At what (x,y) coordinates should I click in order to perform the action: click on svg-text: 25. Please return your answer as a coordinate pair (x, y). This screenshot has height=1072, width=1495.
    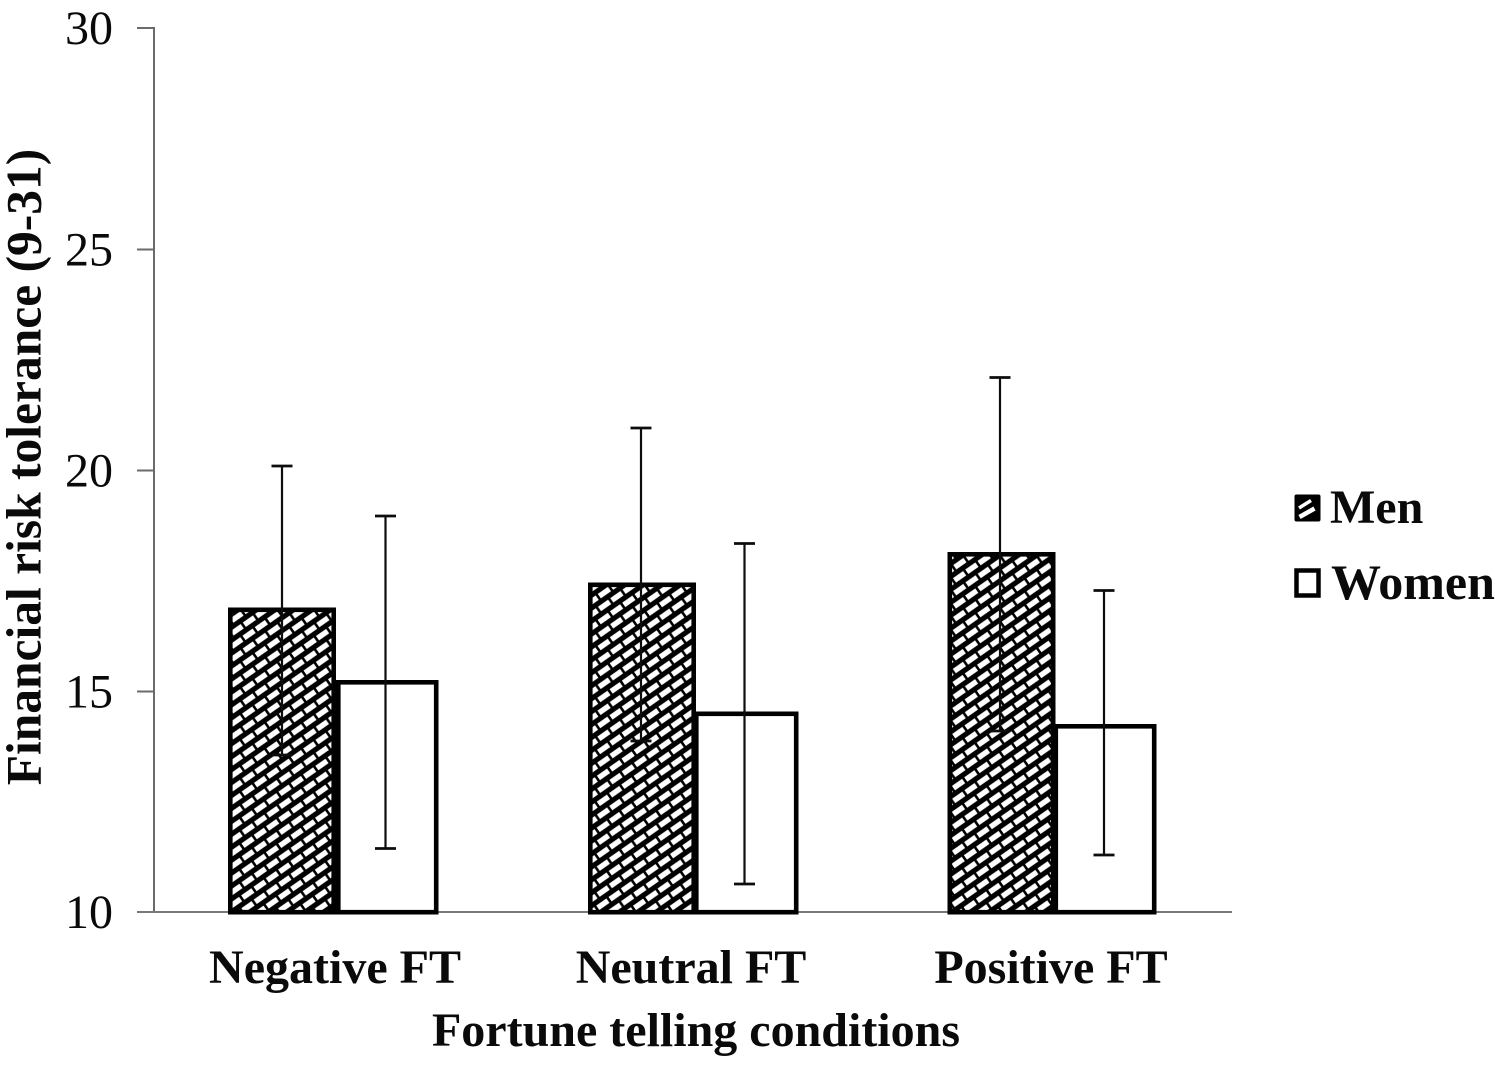
    Looking at the image, I should click on (89, 250).